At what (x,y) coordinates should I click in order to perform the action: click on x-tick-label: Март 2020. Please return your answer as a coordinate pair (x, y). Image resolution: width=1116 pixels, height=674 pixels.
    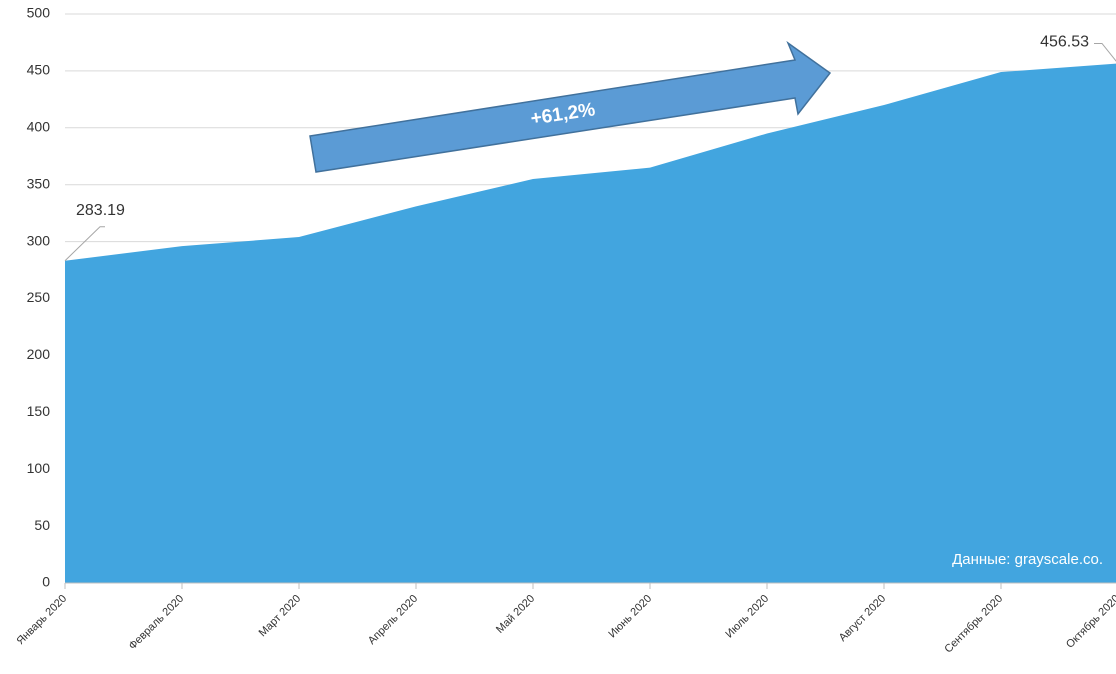
    Looking at the image, I should click on (280, 616).